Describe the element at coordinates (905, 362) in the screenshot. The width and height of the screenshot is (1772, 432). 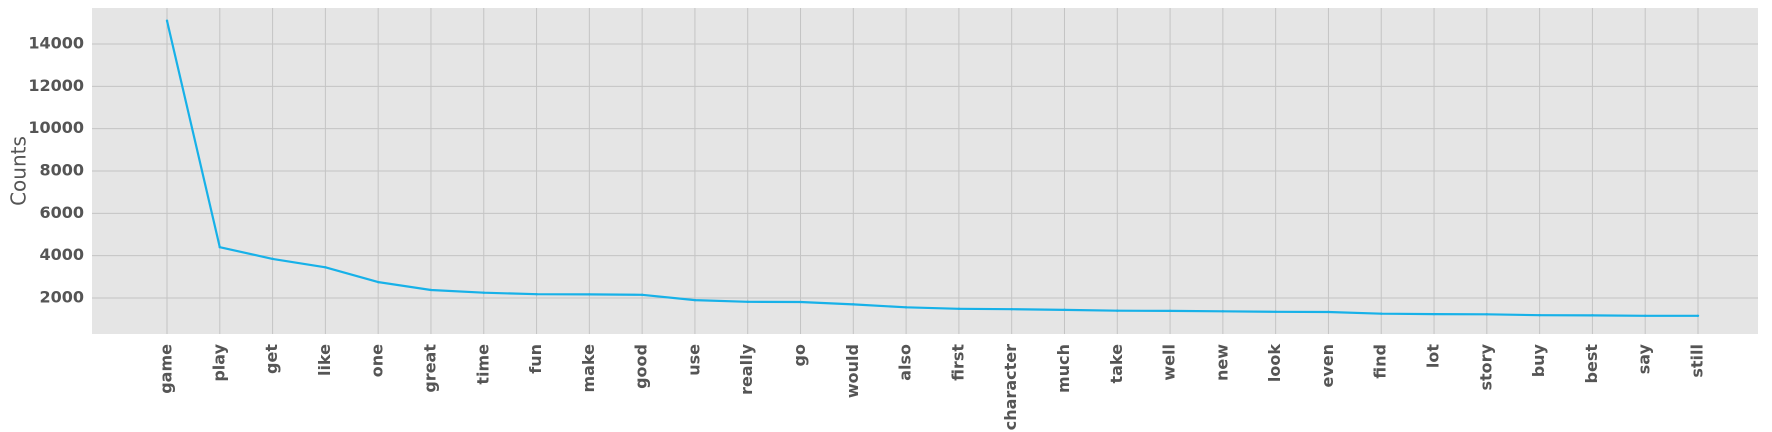
I see `x-tick-label: also` at that location.